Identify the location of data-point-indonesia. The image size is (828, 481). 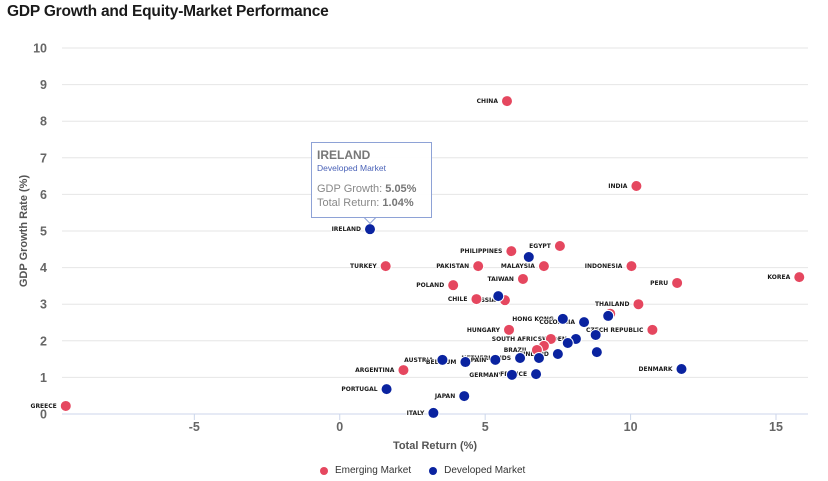
(631, 266).